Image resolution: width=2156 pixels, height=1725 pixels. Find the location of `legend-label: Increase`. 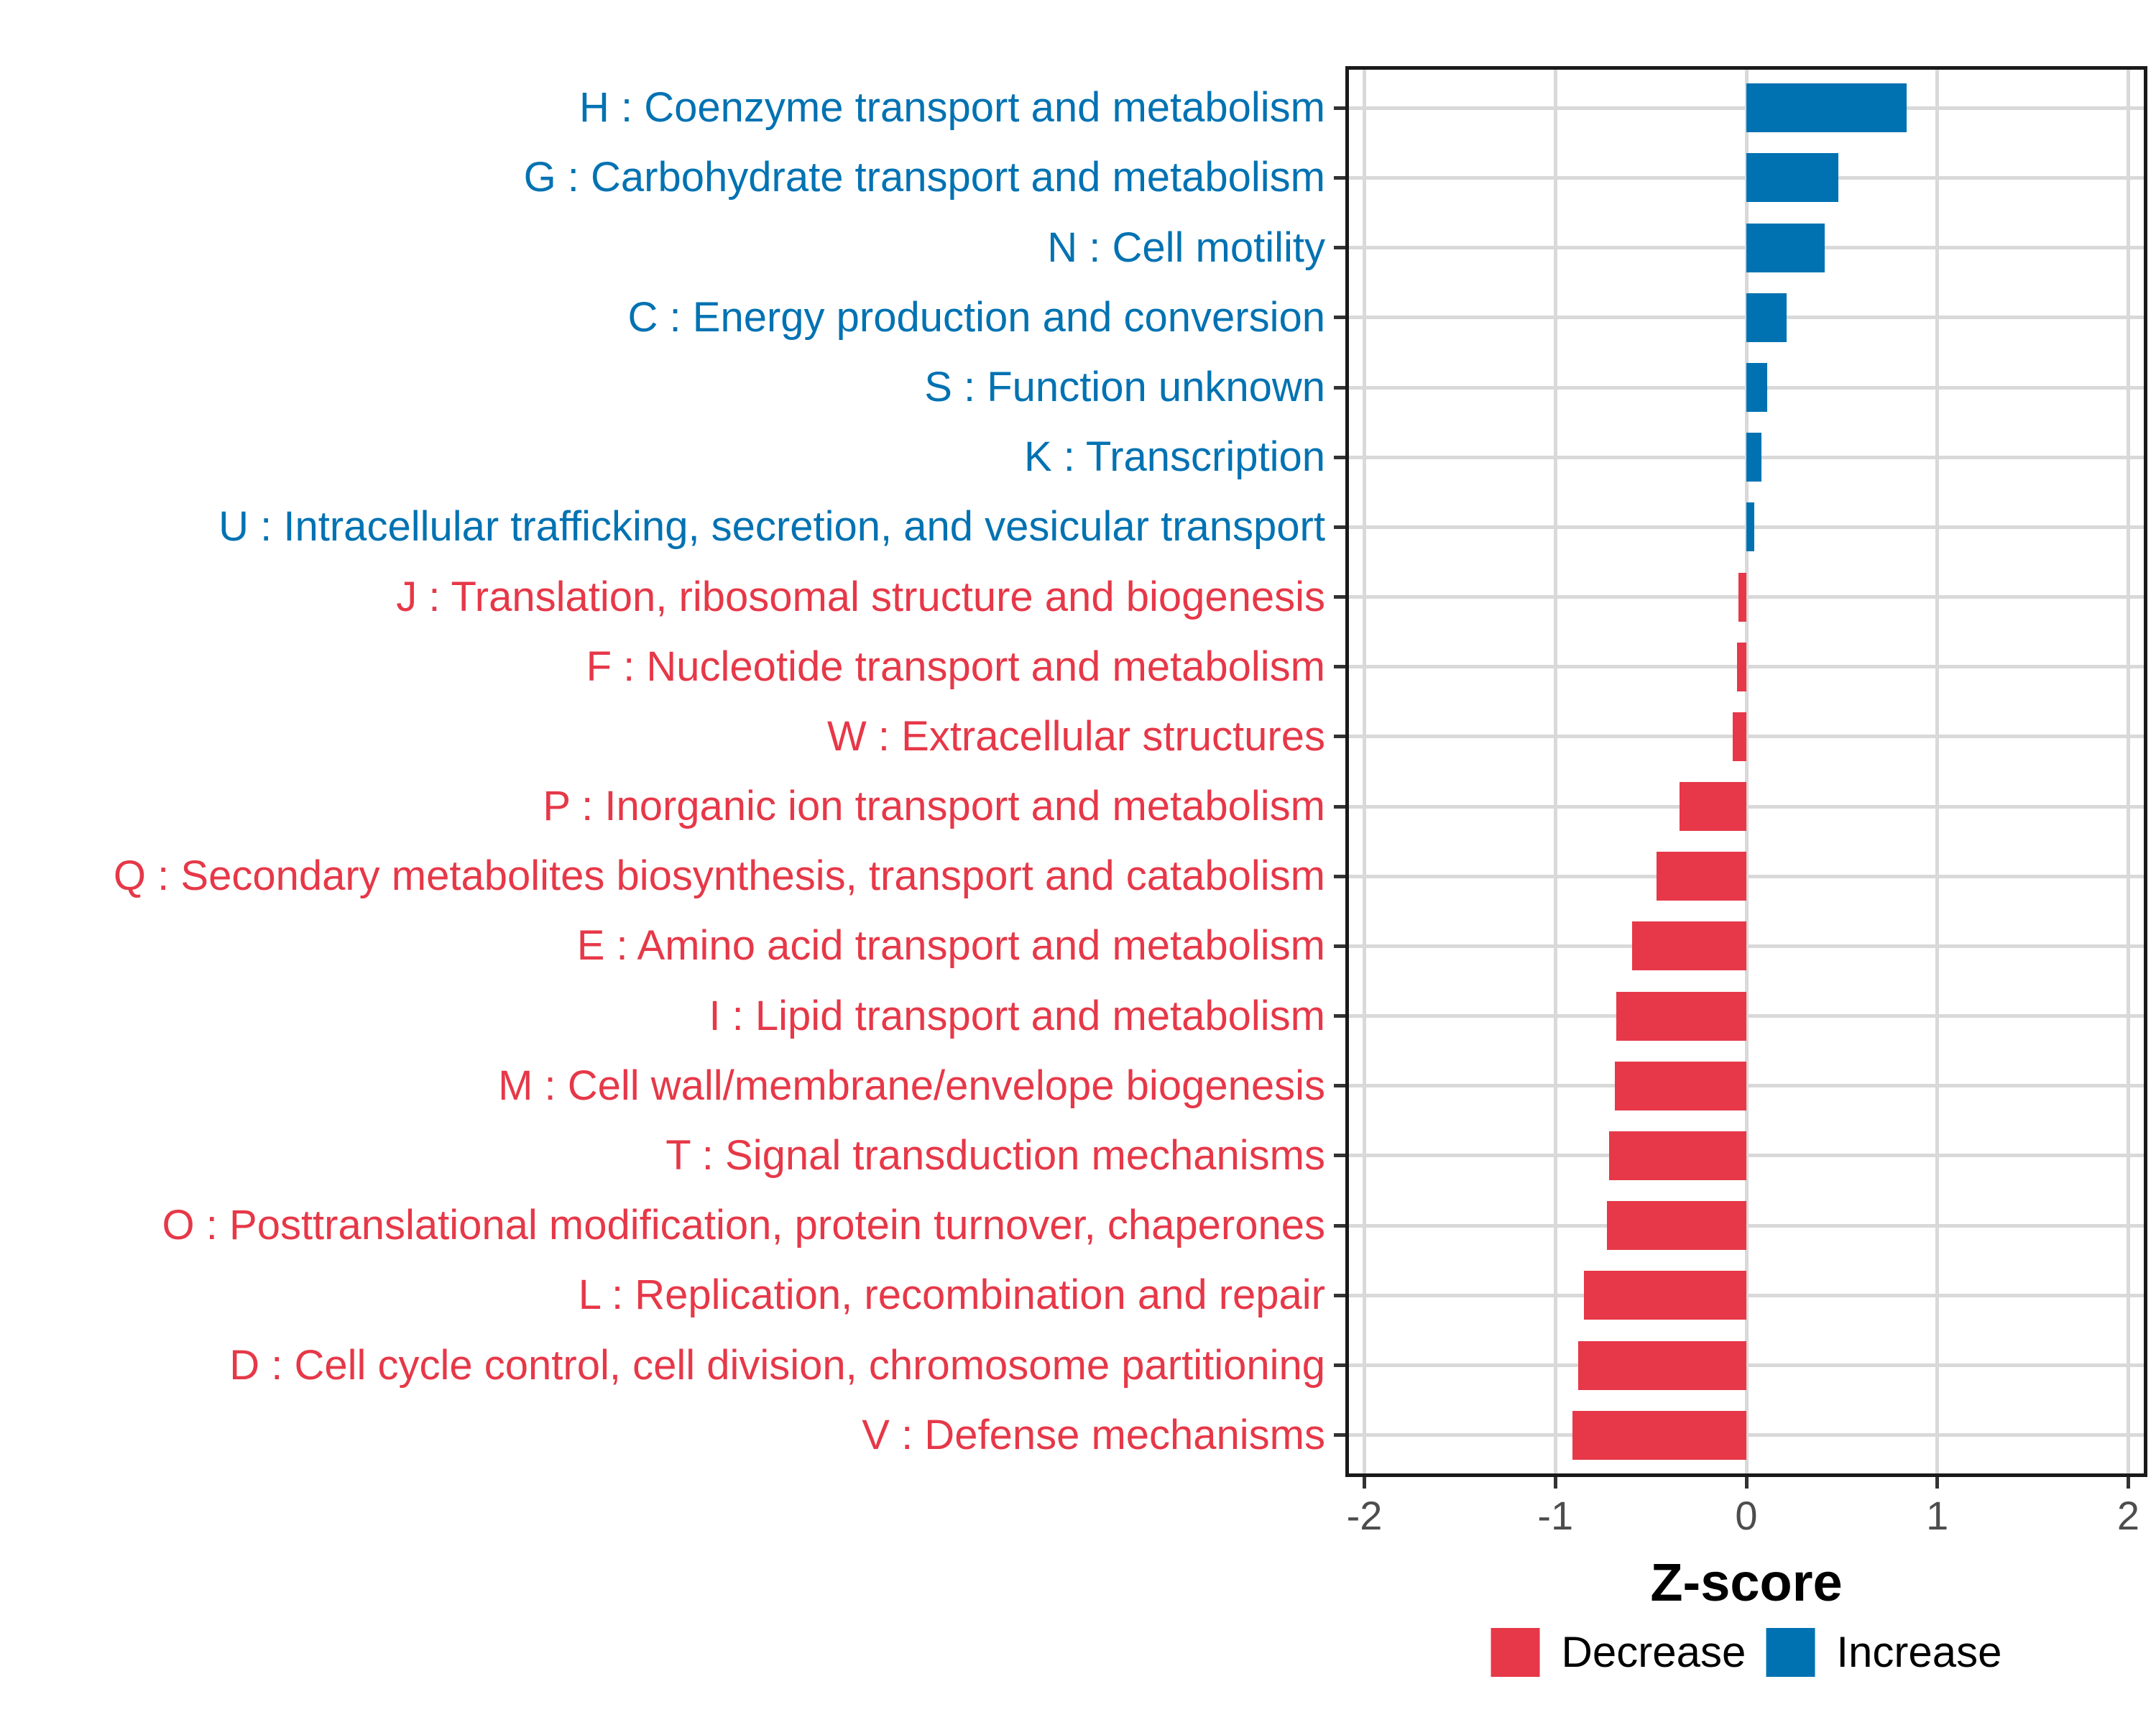

legend-label: Increase is located at coordinates (1919, 1652).